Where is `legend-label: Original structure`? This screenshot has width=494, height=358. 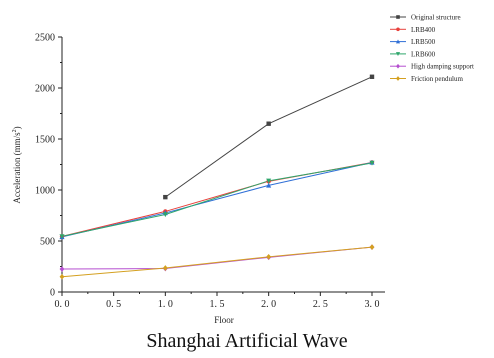 legend-label: Original structure is located at coordinates (436, 18).